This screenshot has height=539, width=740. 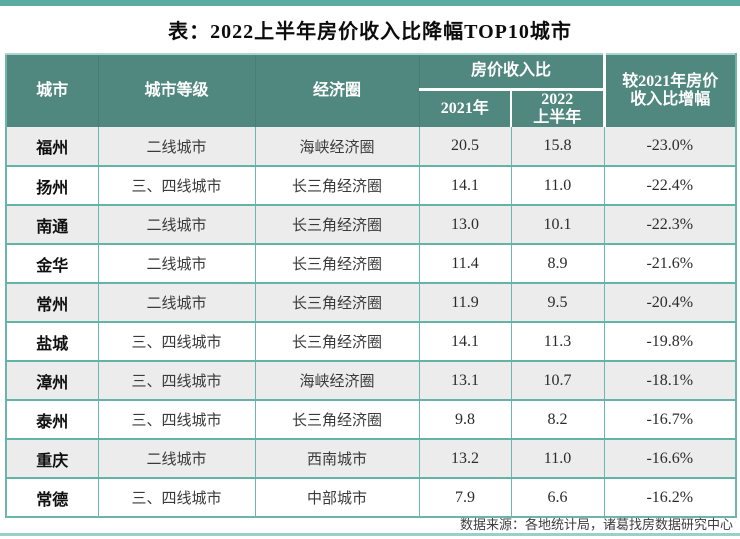 What do you see at coordinates (512, 72) in the screenshot?
I see `header-ratio-group: 房价收入比` at bounding box center [512, 72].